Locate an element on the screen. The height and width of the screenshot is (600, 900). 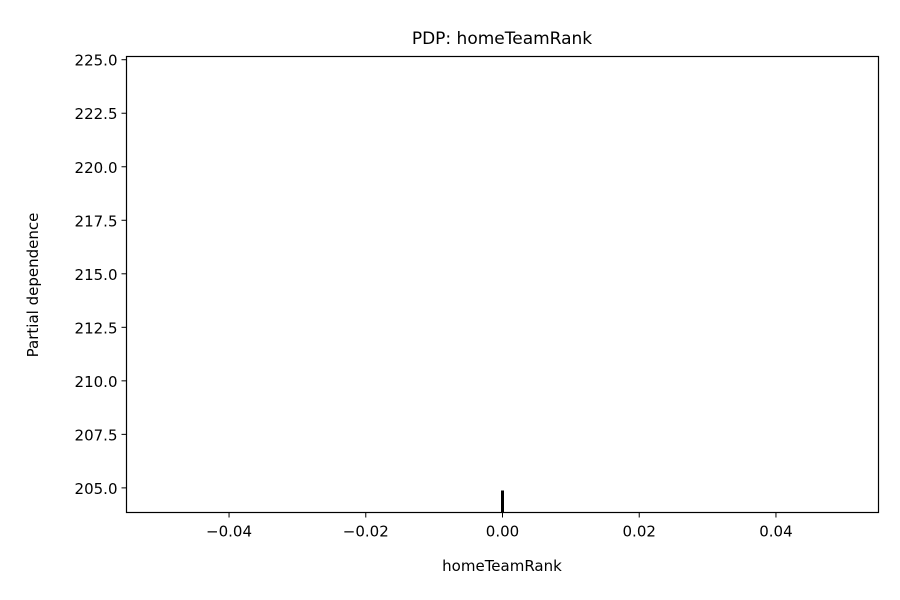
x-tick-label: 0.04 is located at coordinates (775, 532).